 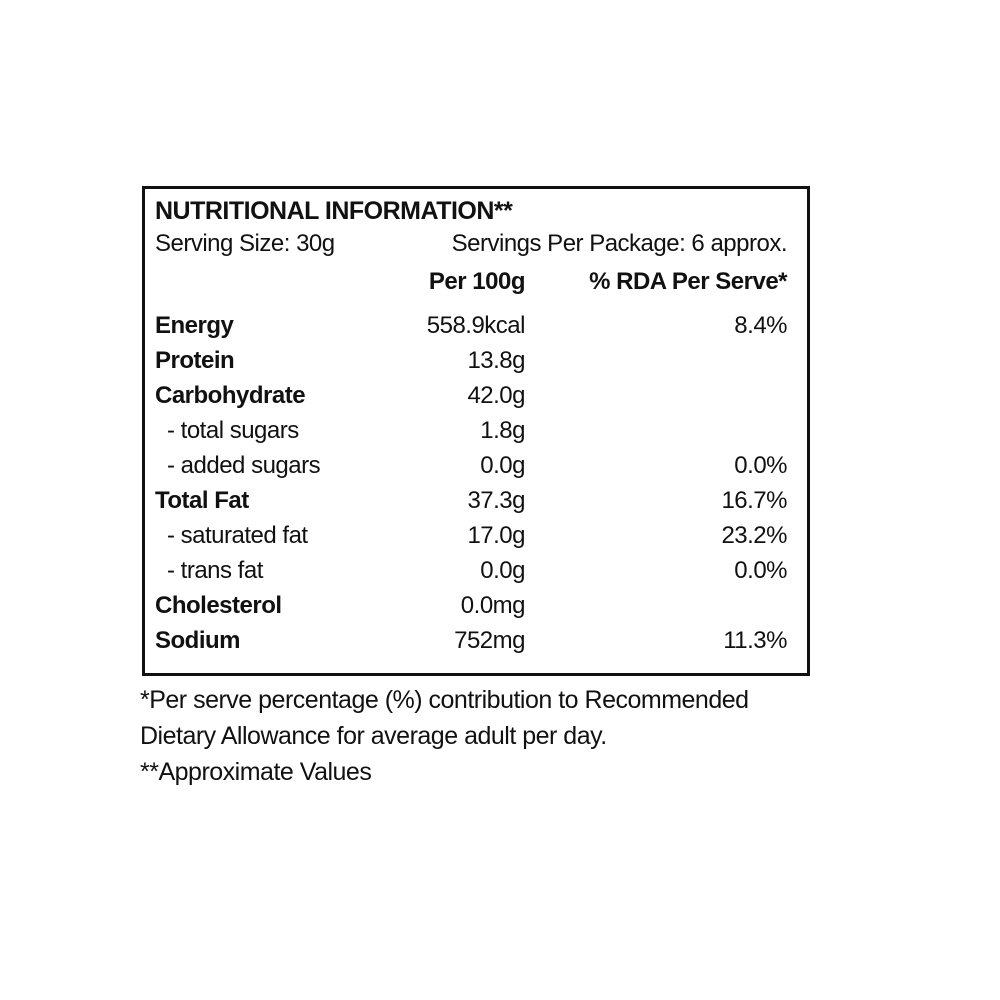 I want to click on nutrient-row: Carbohydrate 42.0g, so click(x=471, y=395).